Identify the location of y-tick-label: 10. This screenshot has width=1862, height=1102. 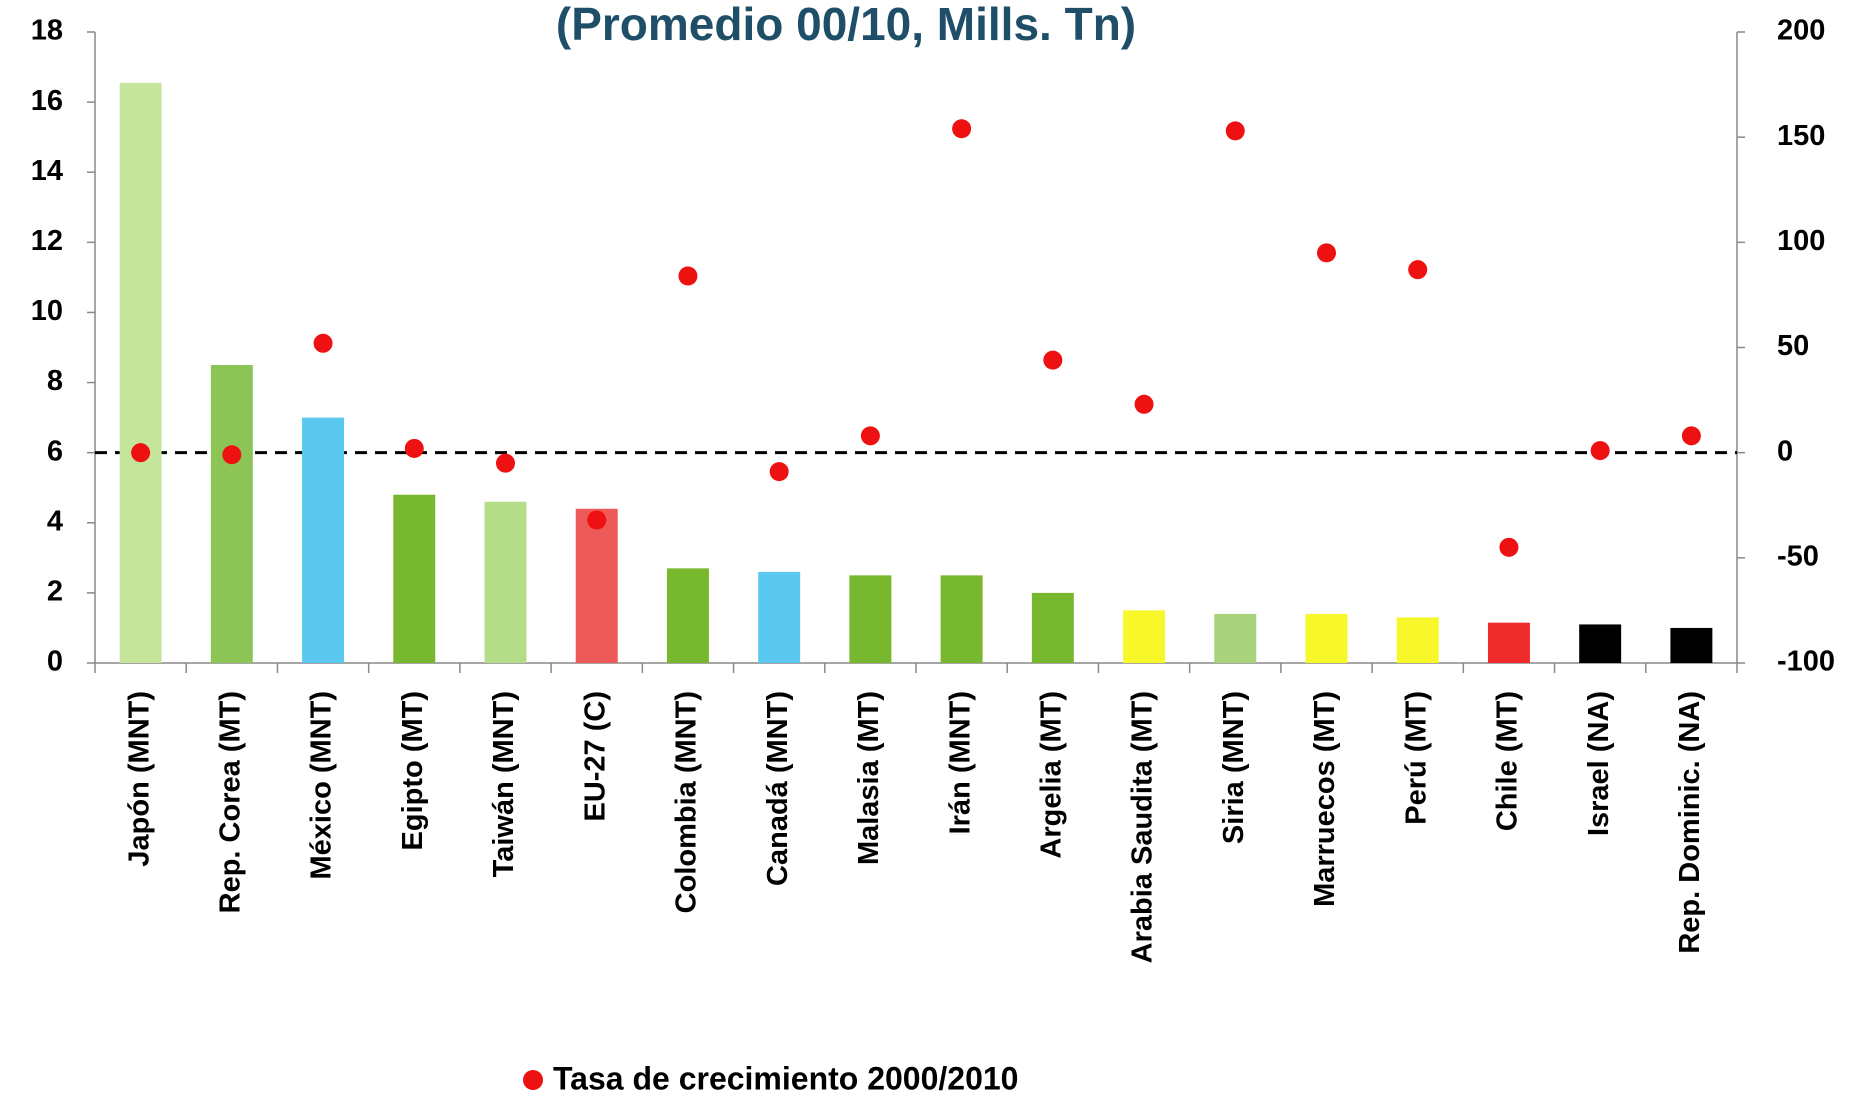
(47, 311).